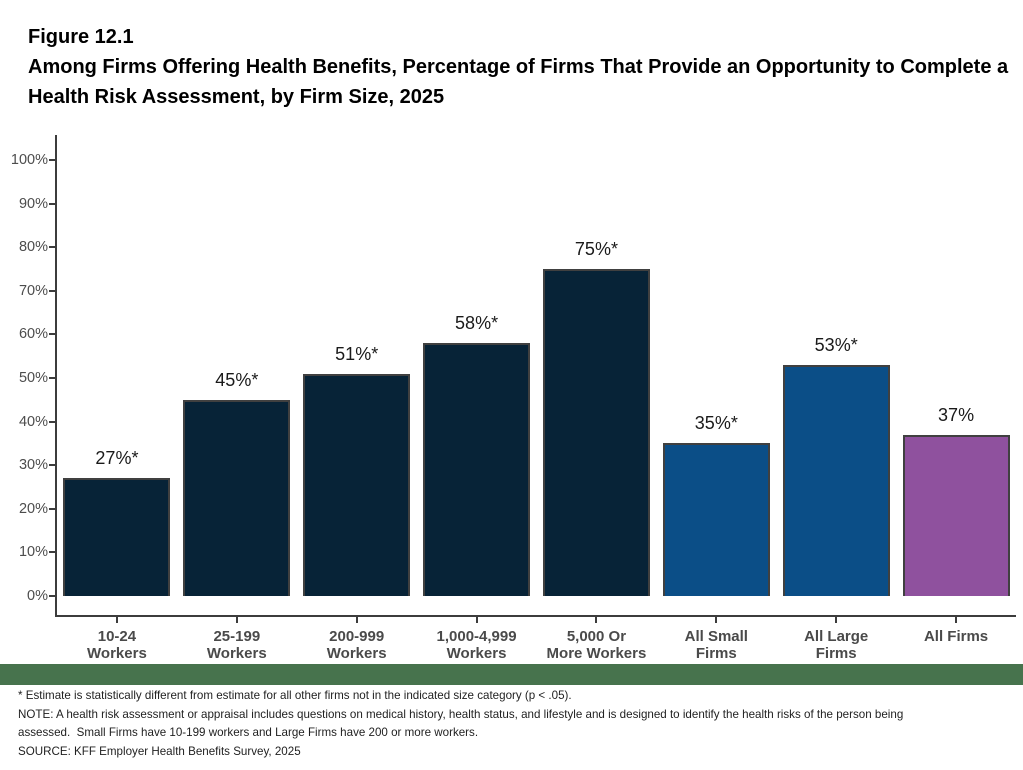 The height and width of the screenshot is (770, 1023). I want to click on bar-value-label: 27%*, so click(117, 458).